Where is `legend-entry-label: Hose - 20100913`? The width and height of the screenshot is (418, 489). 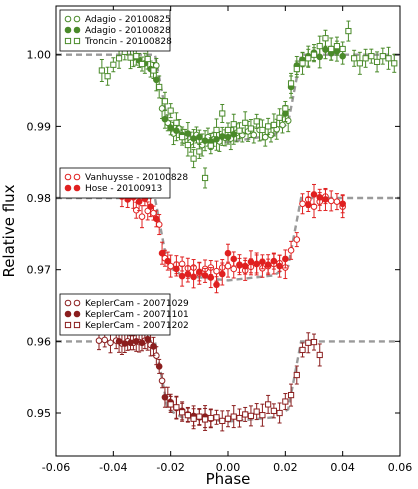 legend-entry-label: Hose - 20100913 is located at coordinates (123, 189).